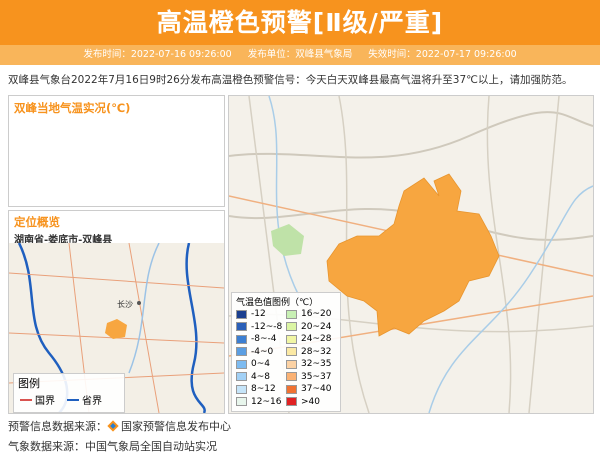 The image size is (600, 471). What do you see at coordinates (316, 376) in the screenshot?
I see `legend-label: 35~37` at bounding box center [316, 376].